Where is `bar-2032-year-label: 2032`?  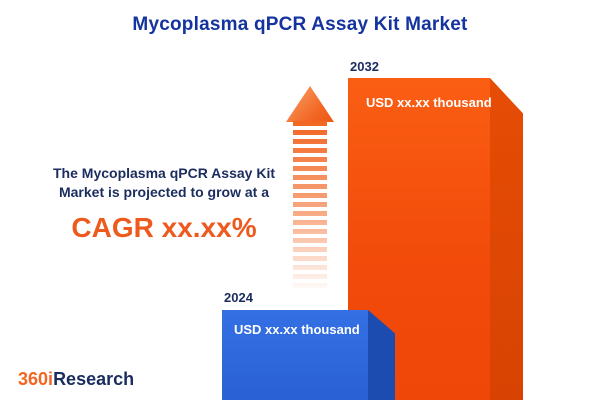
bar-2032-year-label: 2032 is located at coordinates (364, 66).